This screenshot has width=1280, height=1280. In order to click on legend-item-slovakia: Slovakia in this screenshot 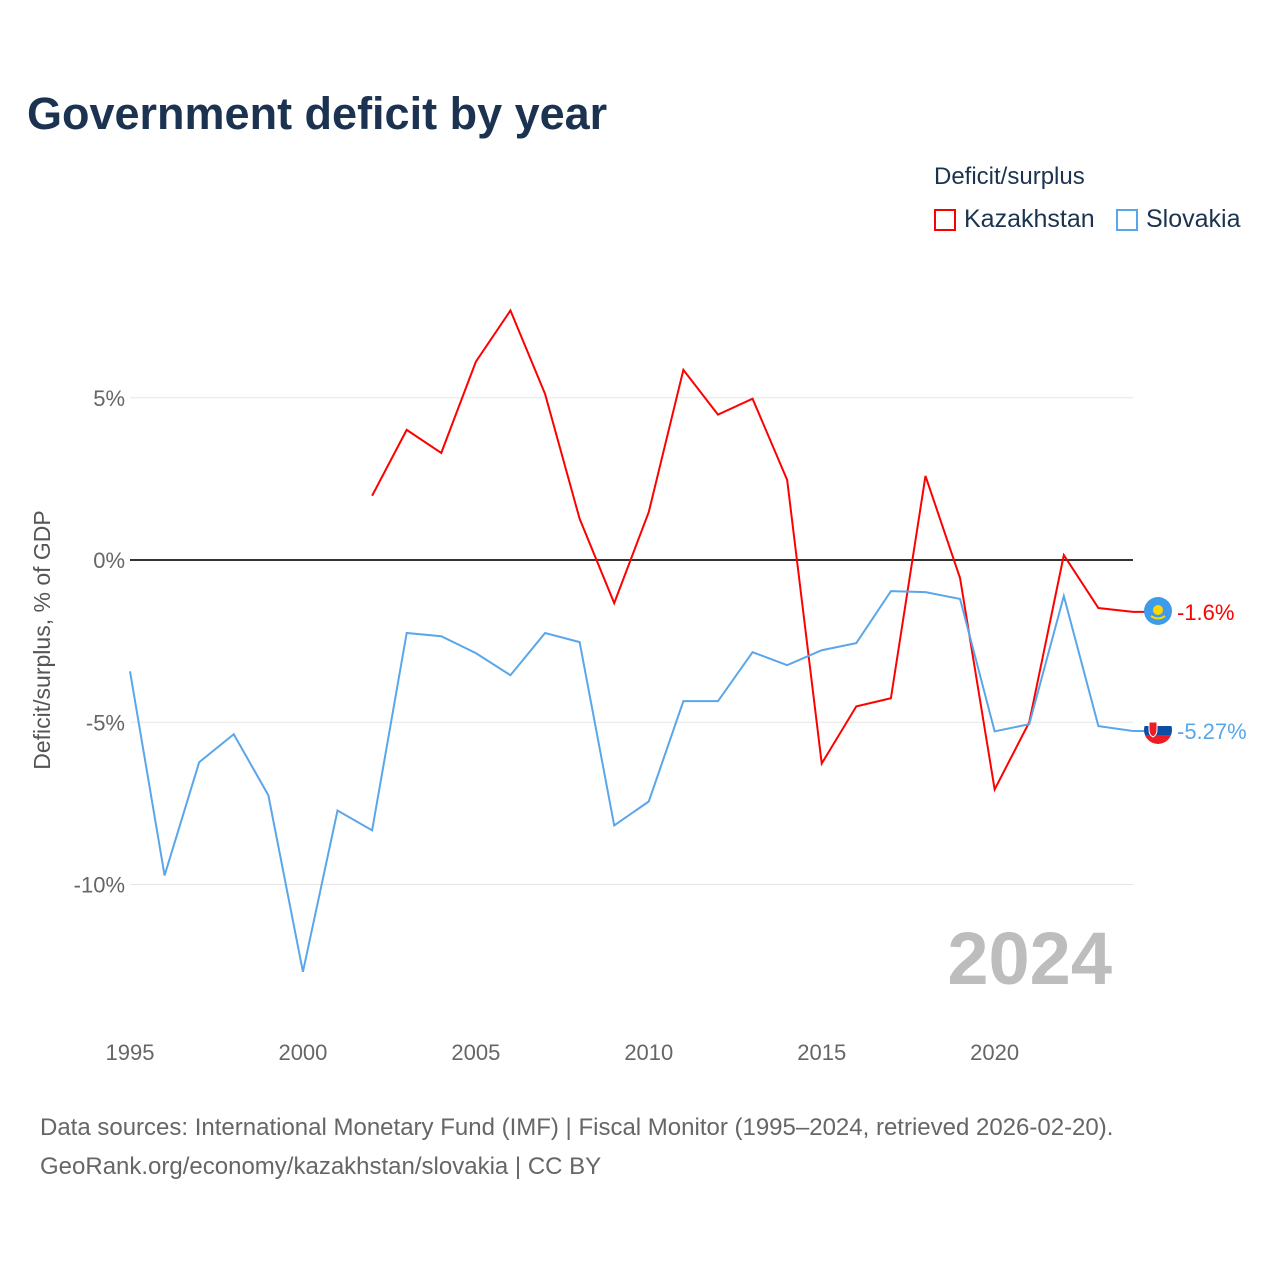, I will do `click(1178, 219)`.